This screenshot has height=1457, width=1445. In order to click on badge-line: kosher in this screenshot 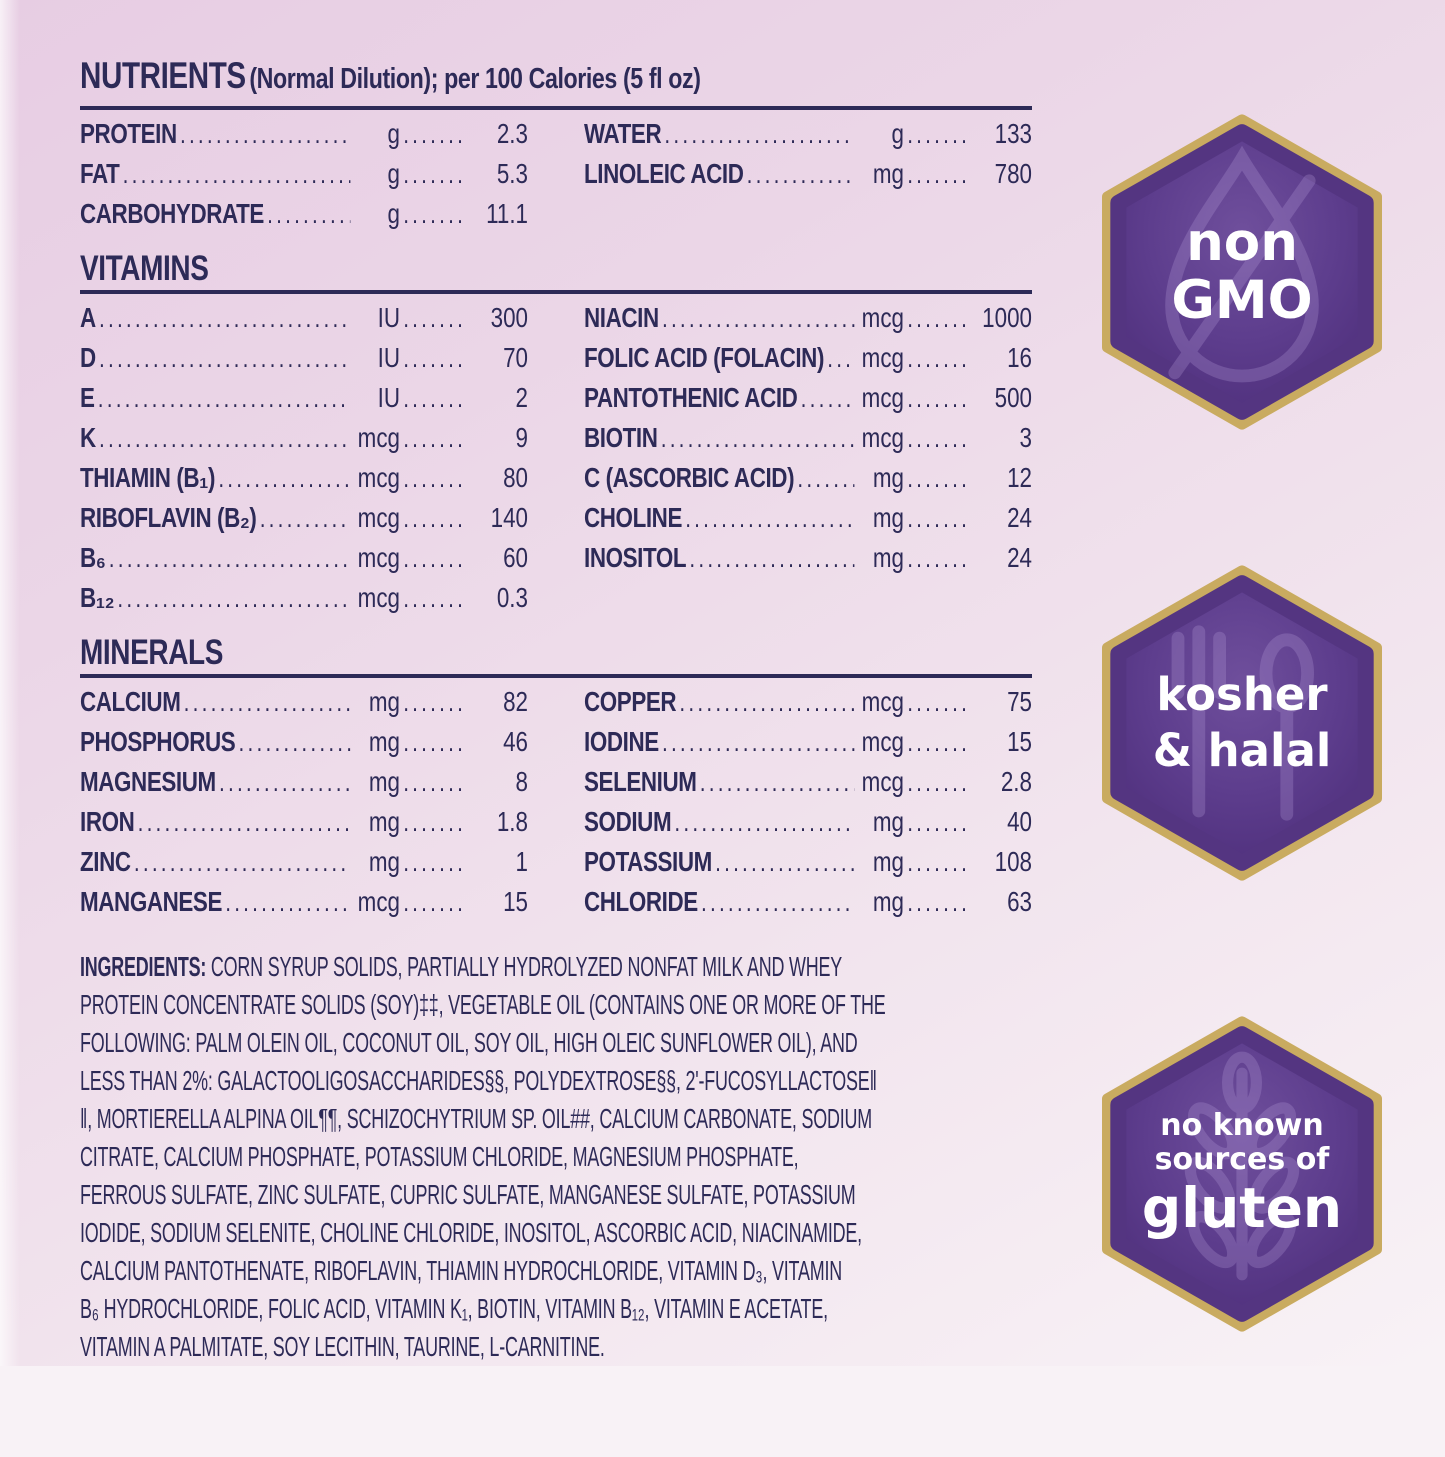, I will do `click(1242, 694)`.